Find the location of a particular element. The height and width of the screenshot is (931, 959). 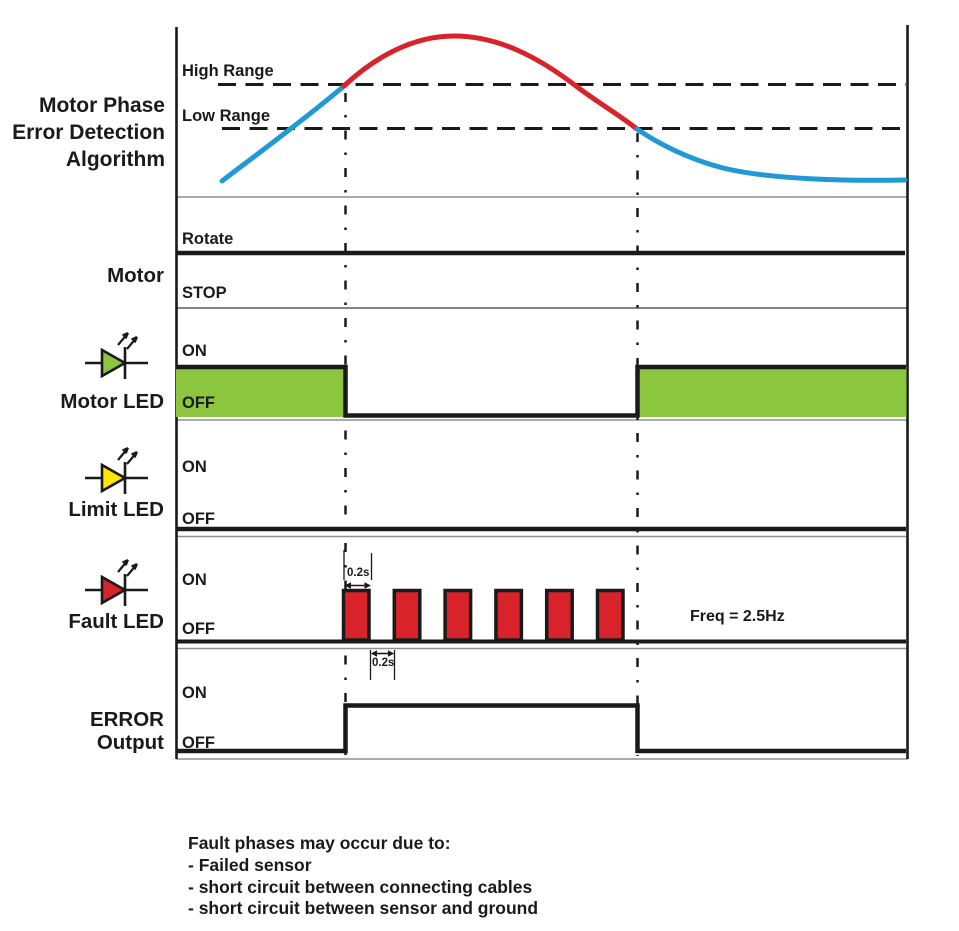

error-output-off-label: OFF is located at coordinates (198, 743).